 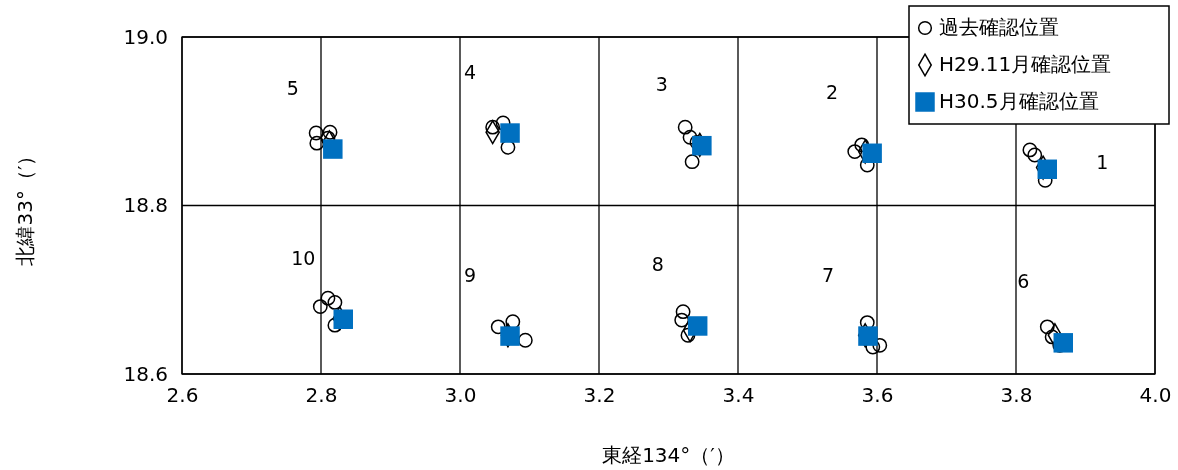 I want to click on x-tick-label: 2.6, so click(x=182, y=395).